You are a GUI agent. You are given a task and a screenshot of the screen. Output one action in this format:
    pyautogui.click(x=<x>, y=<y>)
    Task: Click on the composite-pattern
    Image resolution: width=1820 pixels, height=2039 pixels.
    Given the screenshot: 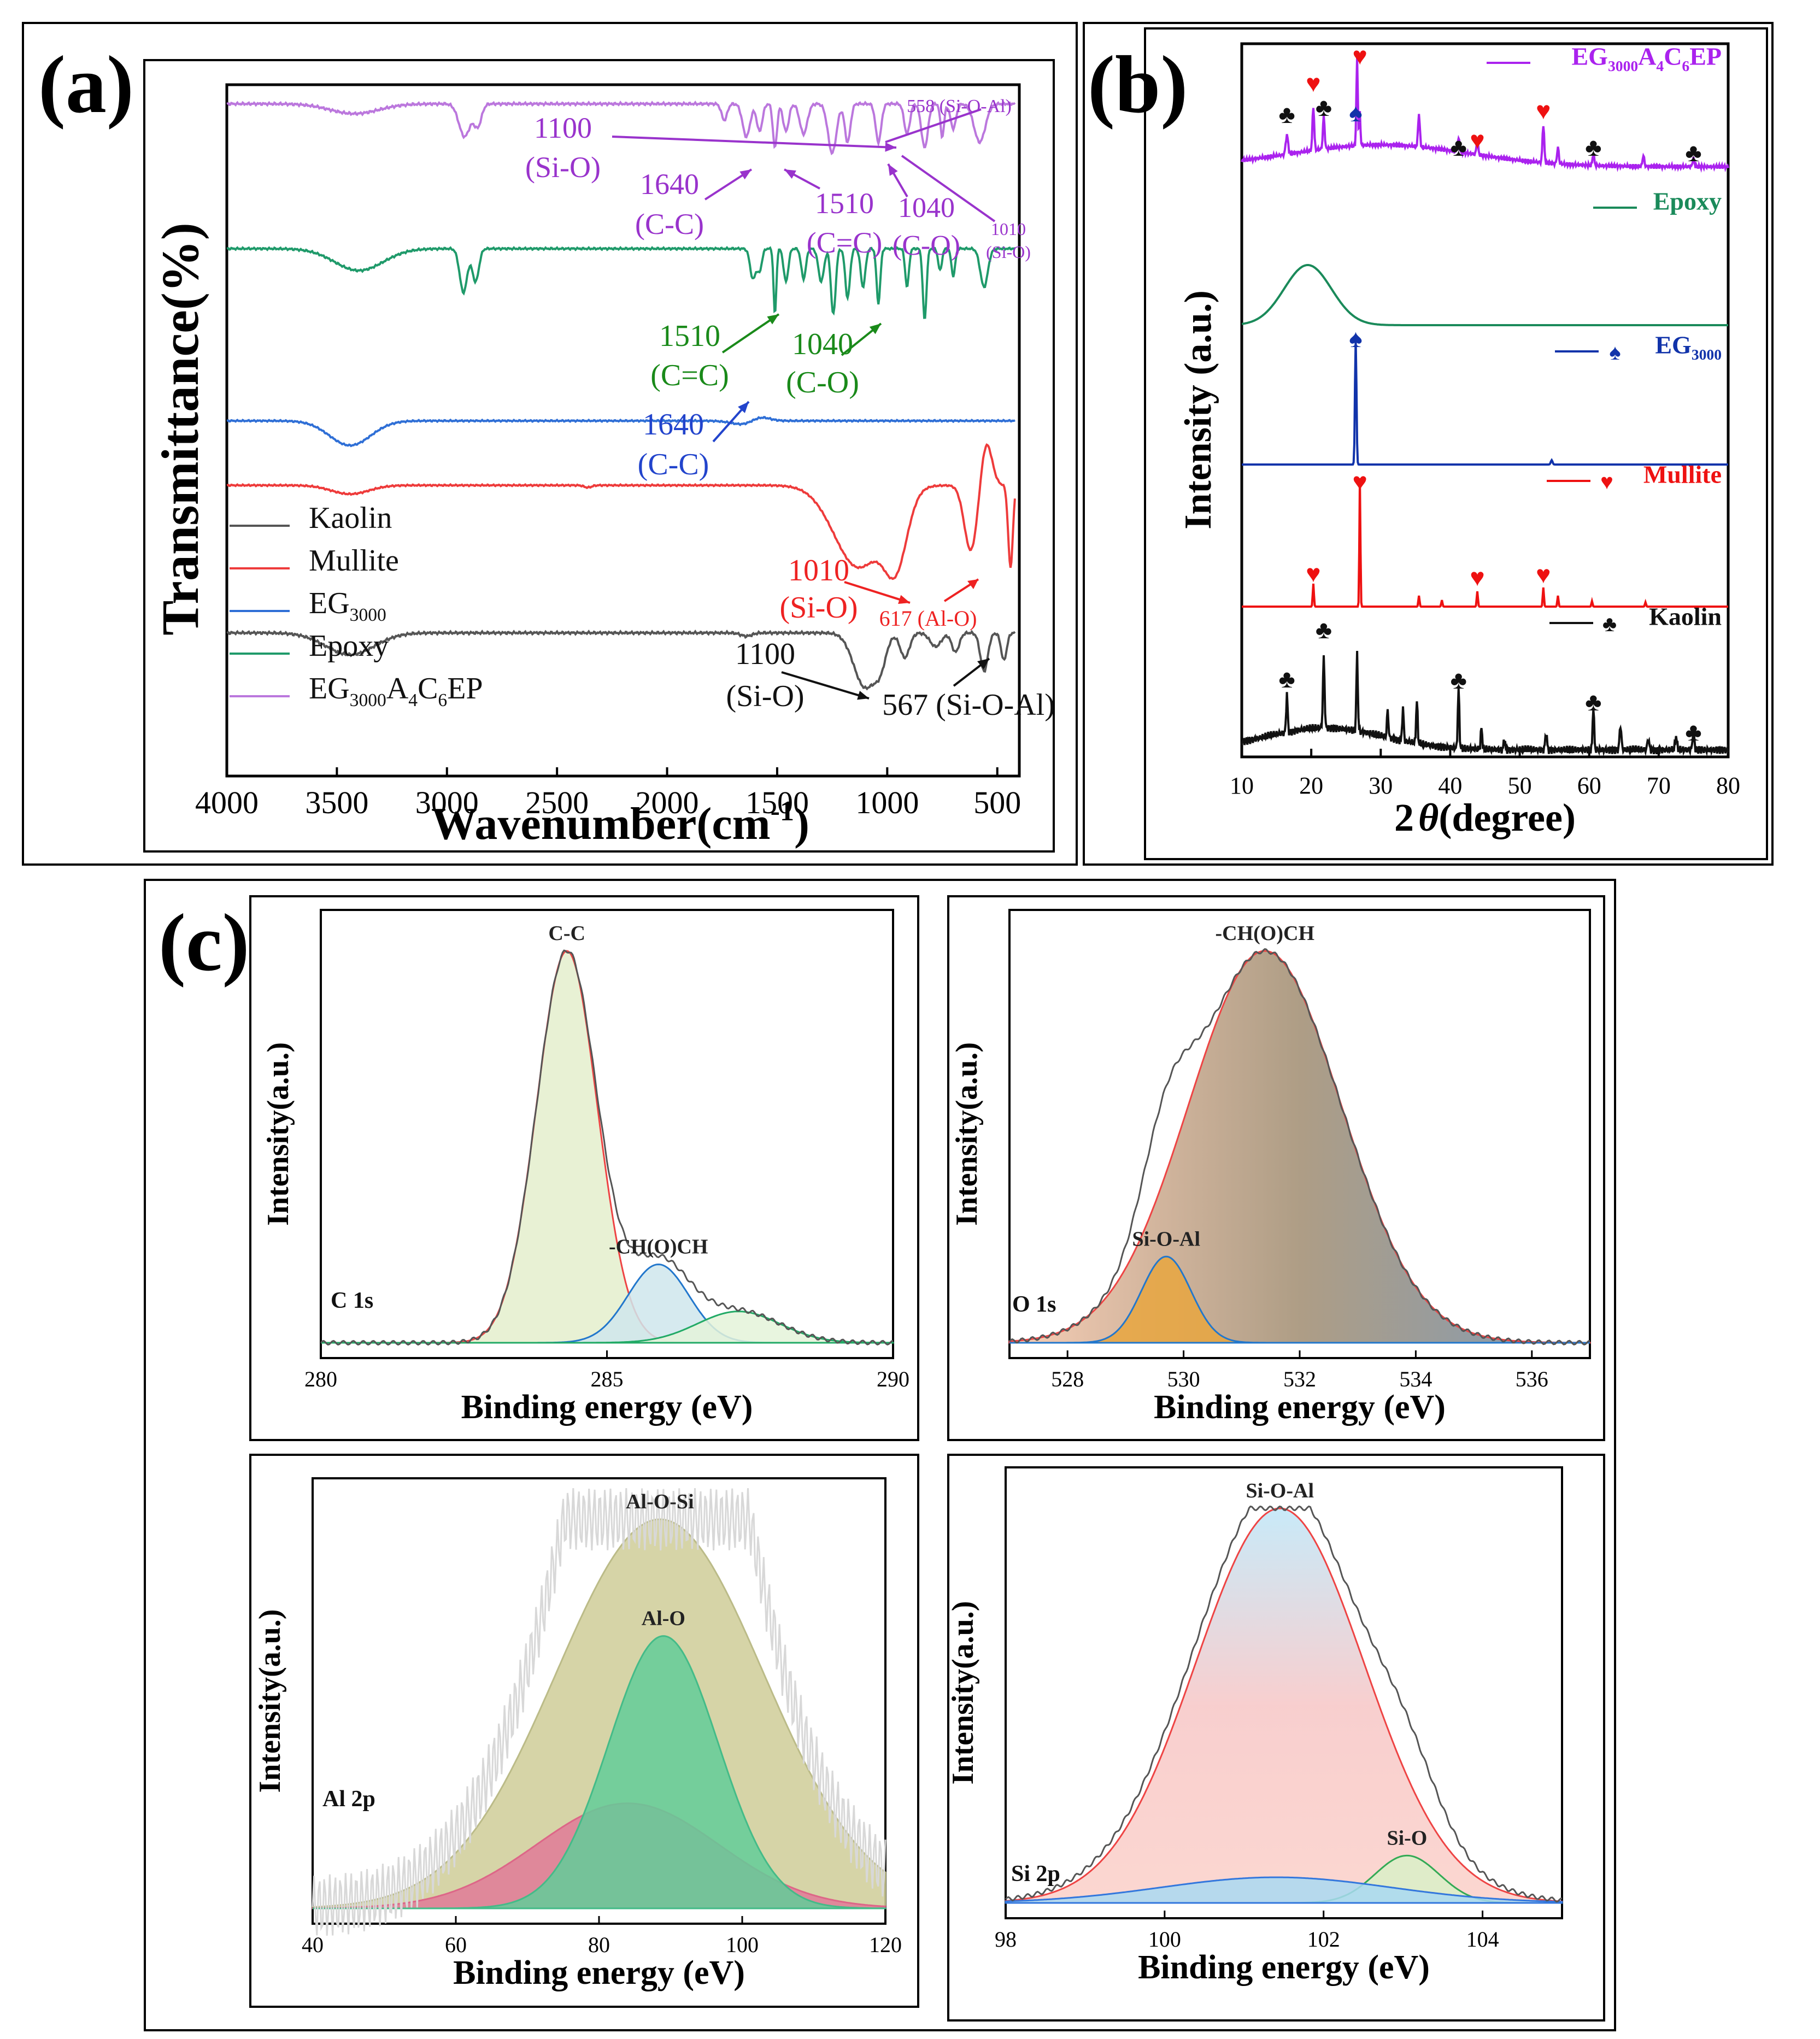 What is the action you would take?
    pyautogui.click(x=1485, y=114)
    